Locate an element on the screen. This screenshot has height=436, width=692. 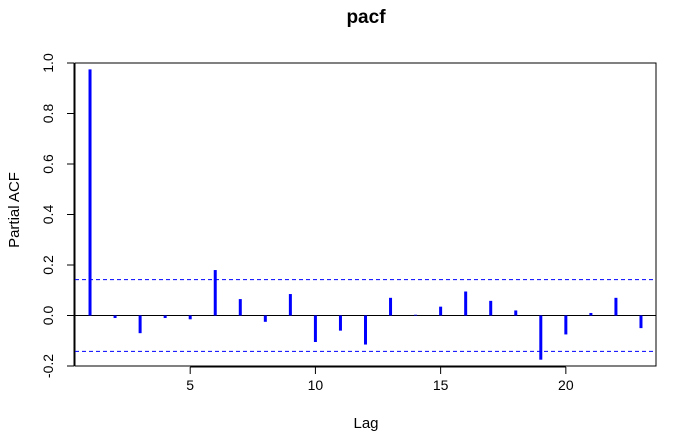
y-tick-label: 0.0 is located at coordinates (48, 316).